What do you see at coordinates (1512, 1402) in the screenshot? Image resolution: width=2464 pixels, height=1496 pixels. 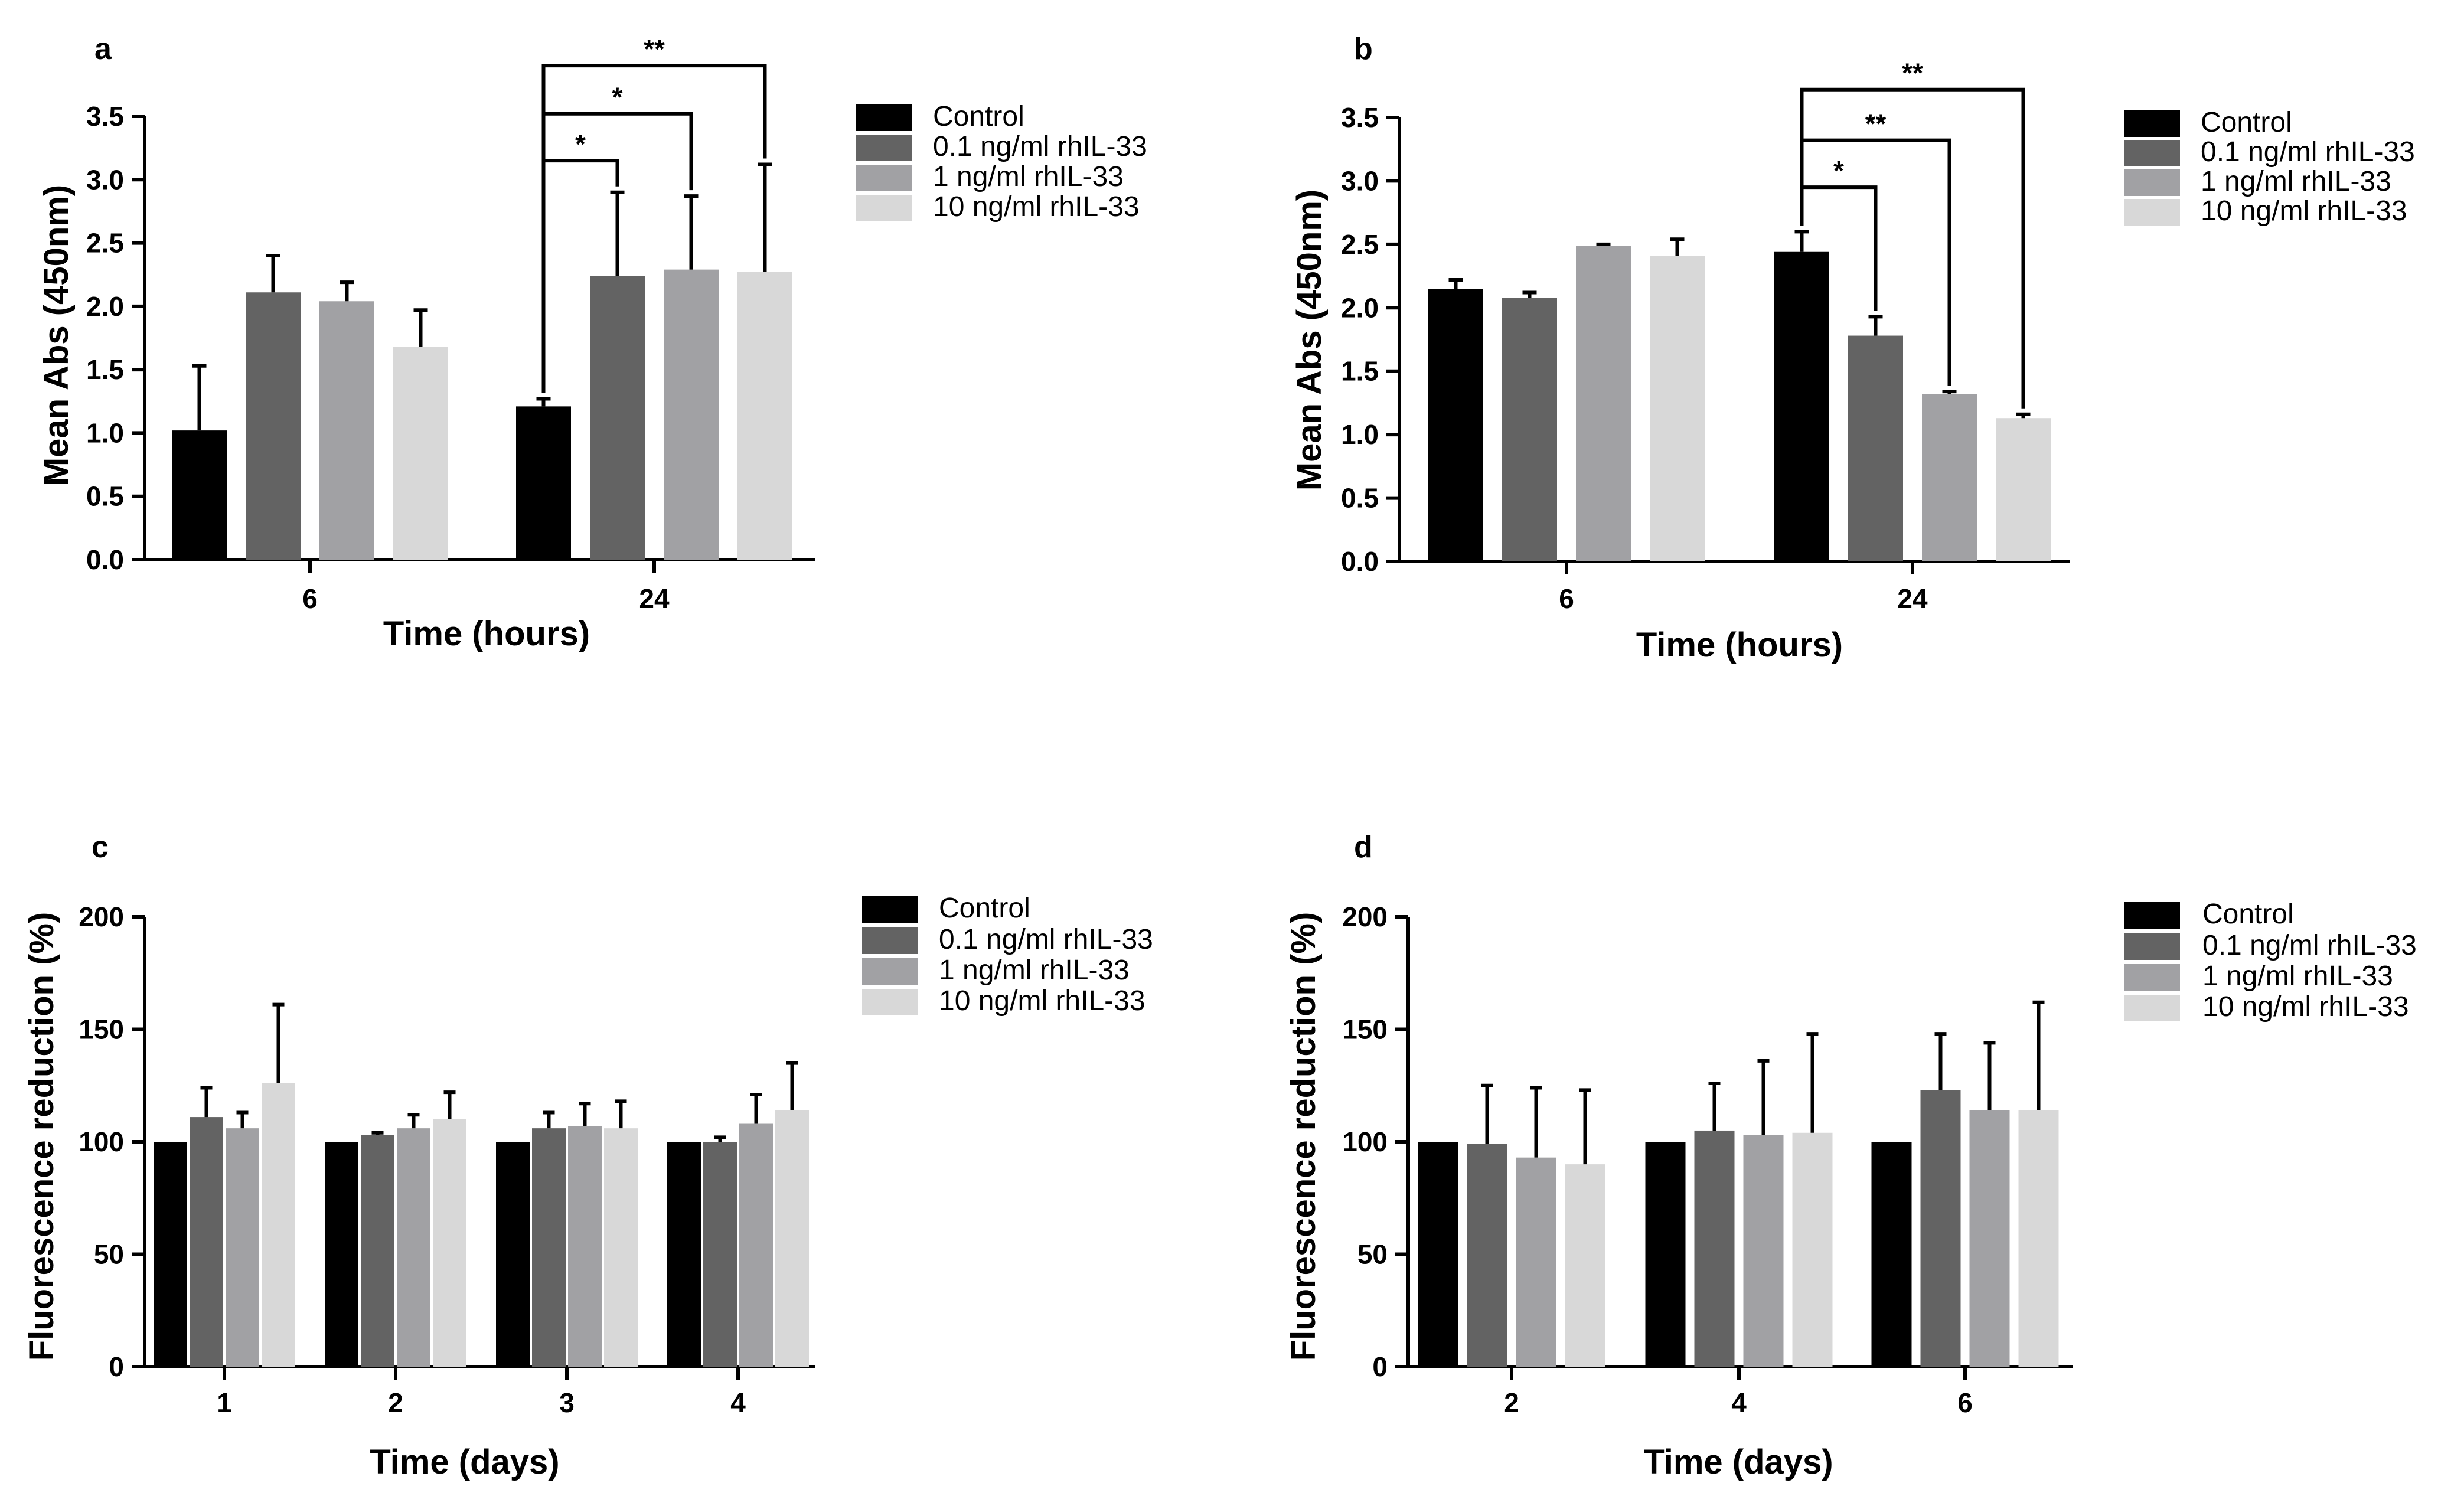 I see `x-tick-label: 2` at bounding box center [1512, 1402].